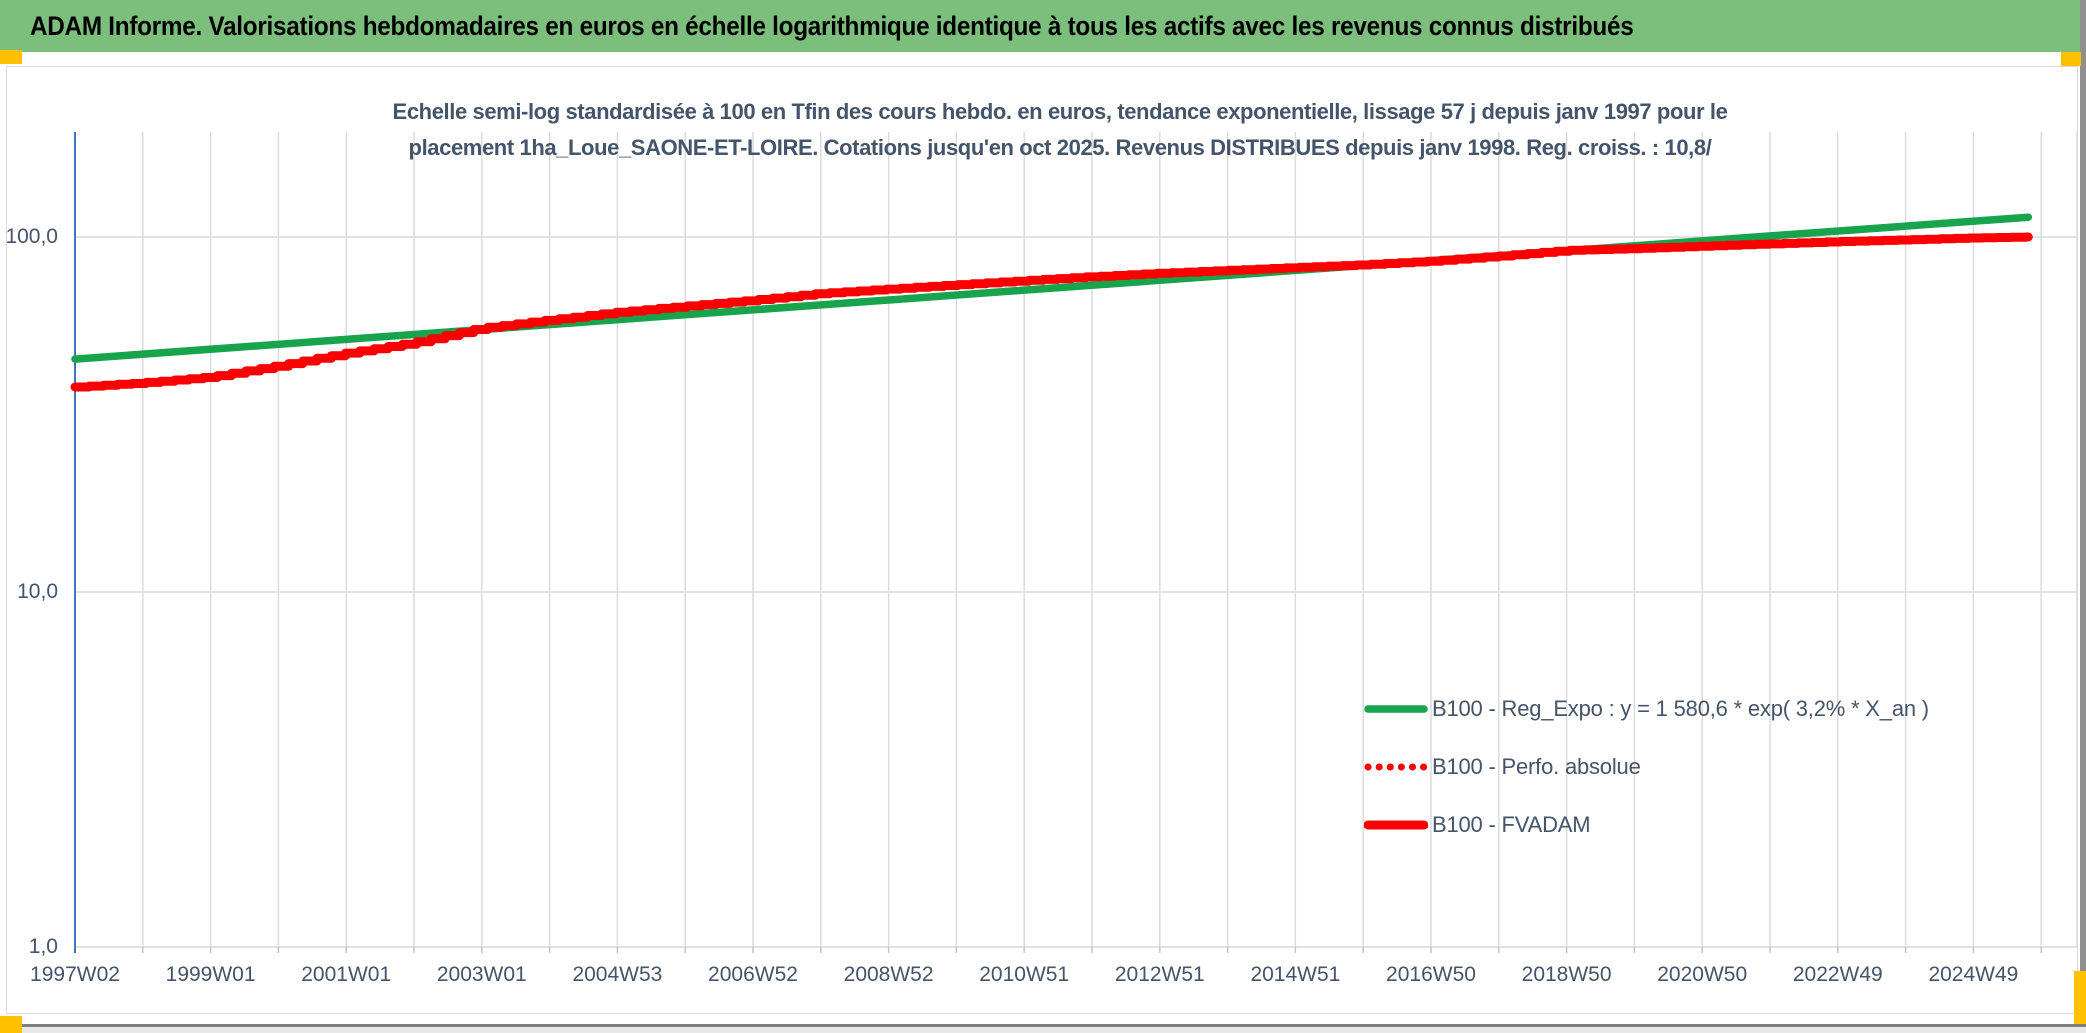 The image size is (2086, 1033). What do you see at coordinates (1024, 974) in the screenshot?
I see `x-axis-label: 2010W51` at bounding box center [1024, 974].